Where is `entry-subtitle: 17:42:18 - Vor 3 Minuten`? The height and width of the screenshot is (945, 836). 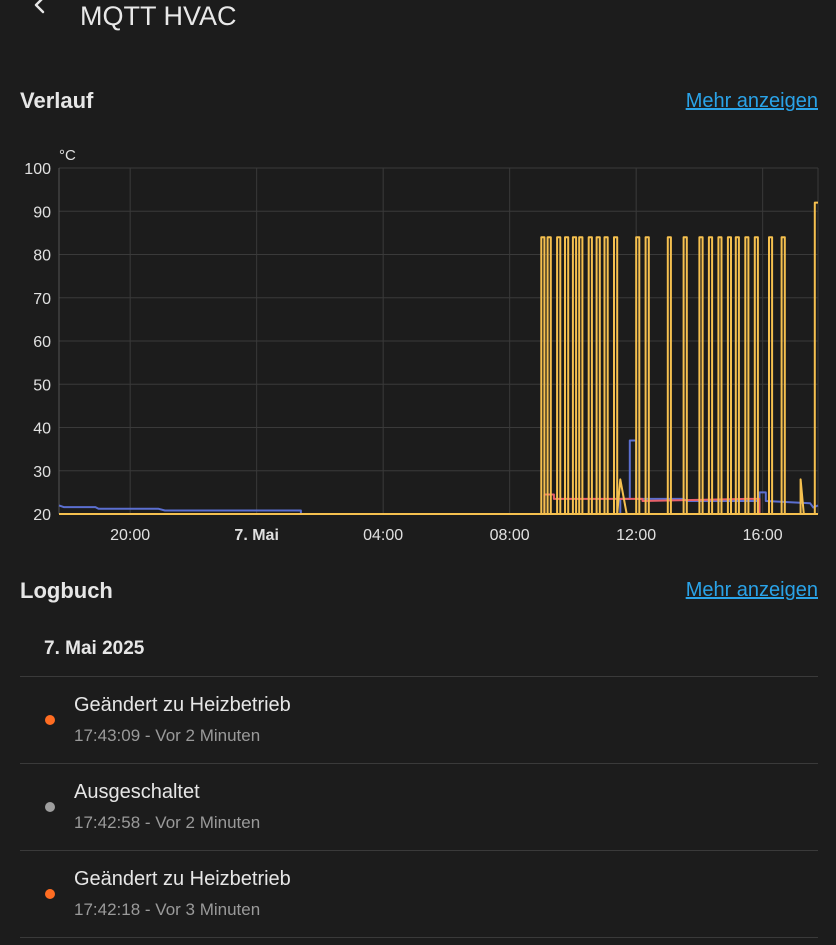 entry-subtitle: 17:42:18 - Vor 3 Minuten is located at coordinates (167, 910).